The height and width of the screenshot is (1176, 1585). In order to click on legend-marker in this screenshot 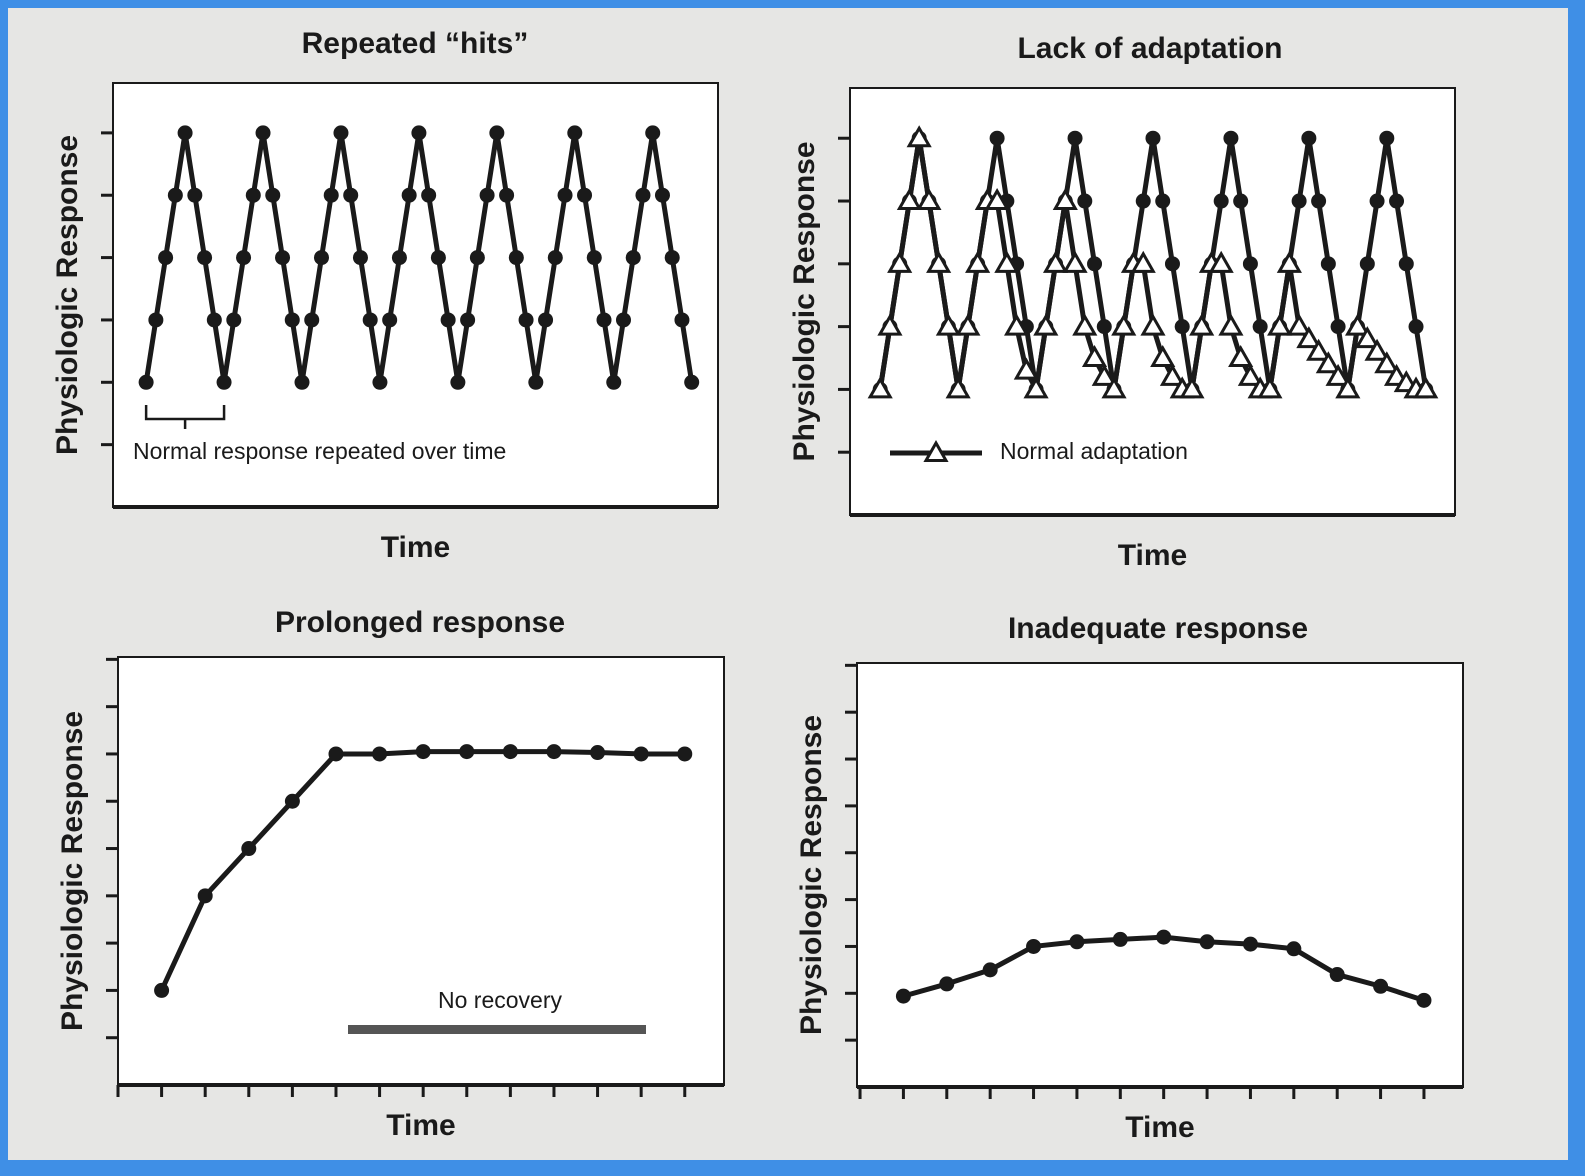, I will do `click(936, 450)`.